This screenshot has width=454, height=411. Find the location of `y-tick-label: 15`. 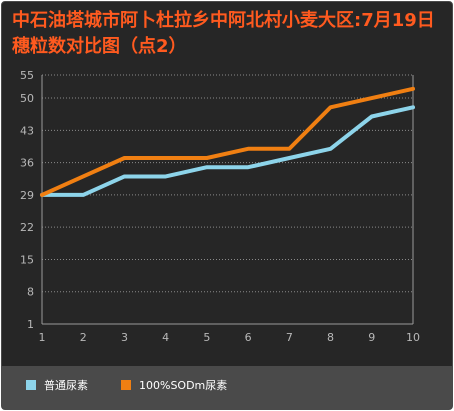

y-tick-label: 15 is located at coordinates (27, 259).